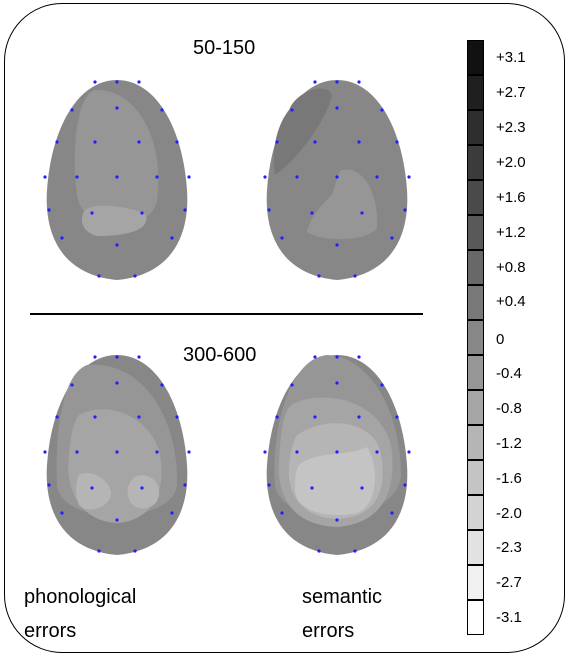 This screenshot has height=660, width=573. Describe the element at coordinates (511, 267) in the screenshot. I see `scale-label: +0.8` at that location.